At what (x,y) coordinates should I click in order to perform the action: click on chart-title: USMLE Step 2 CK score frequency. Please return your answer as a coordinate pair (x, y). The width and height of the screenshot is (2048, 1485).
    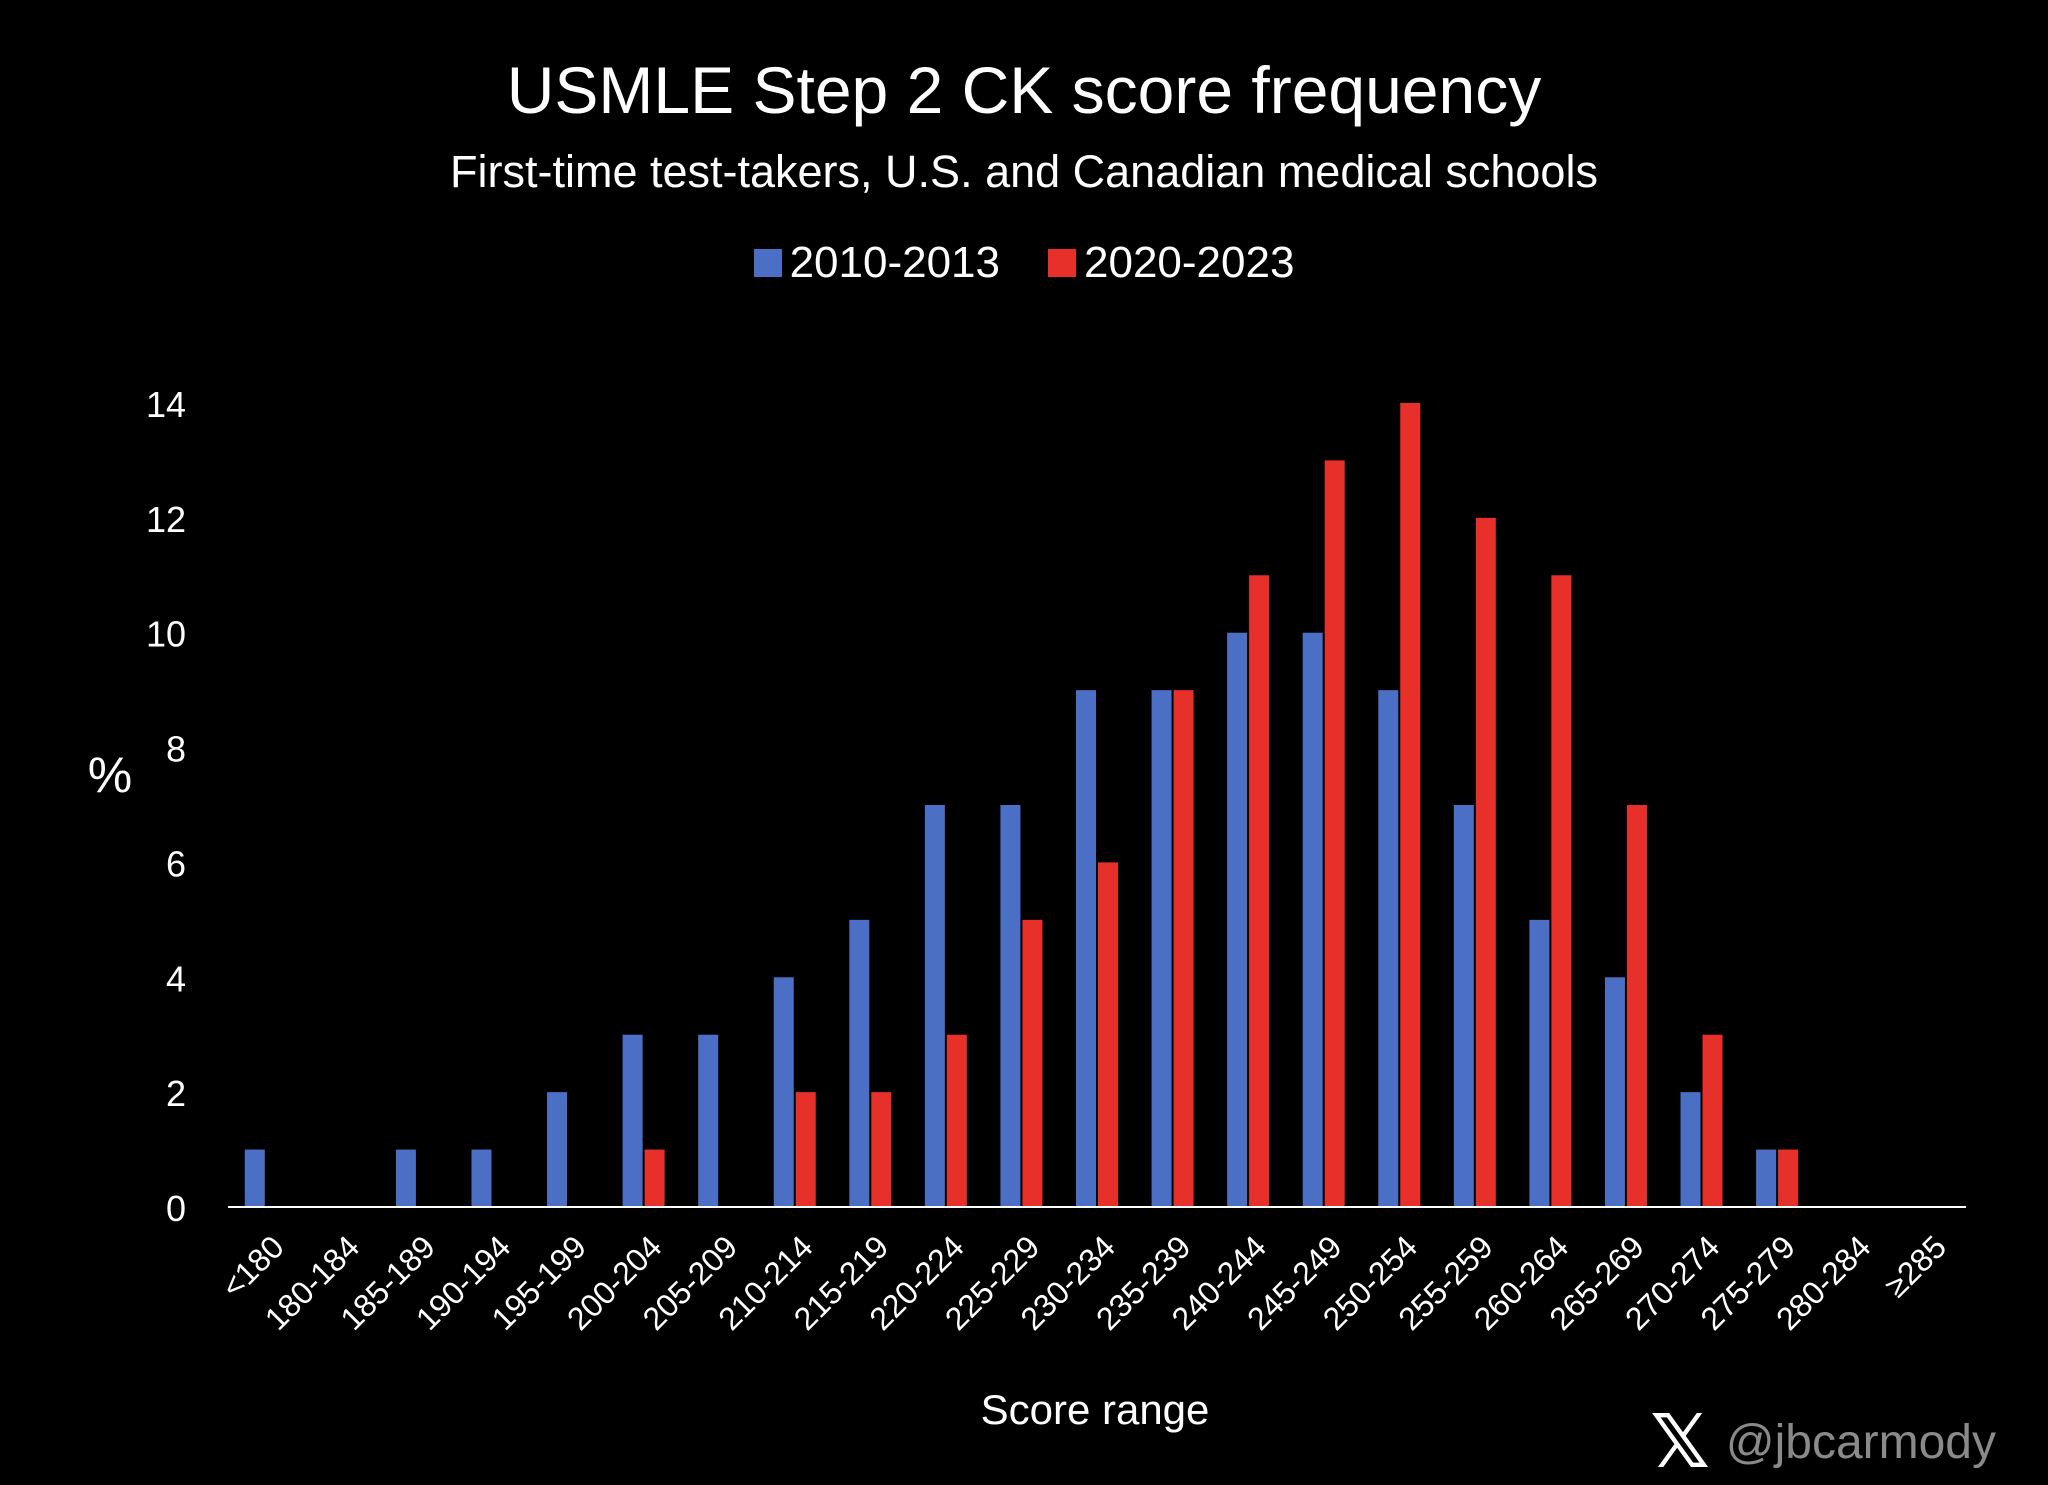
    Looking at the image, I should click on (1024, 90).